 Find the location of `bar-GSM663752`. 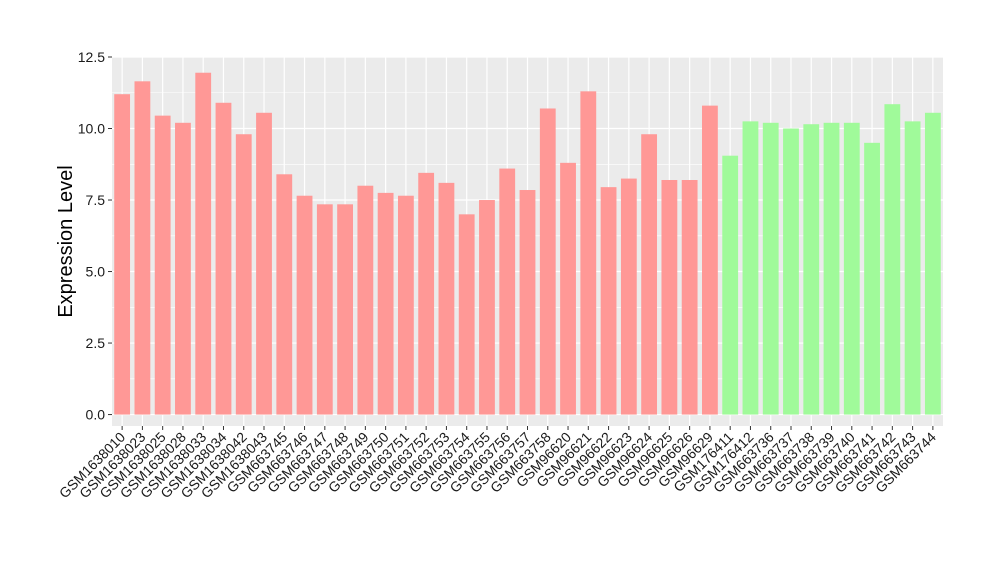

bar-GSM663752 is located at coordinates (426, 293).